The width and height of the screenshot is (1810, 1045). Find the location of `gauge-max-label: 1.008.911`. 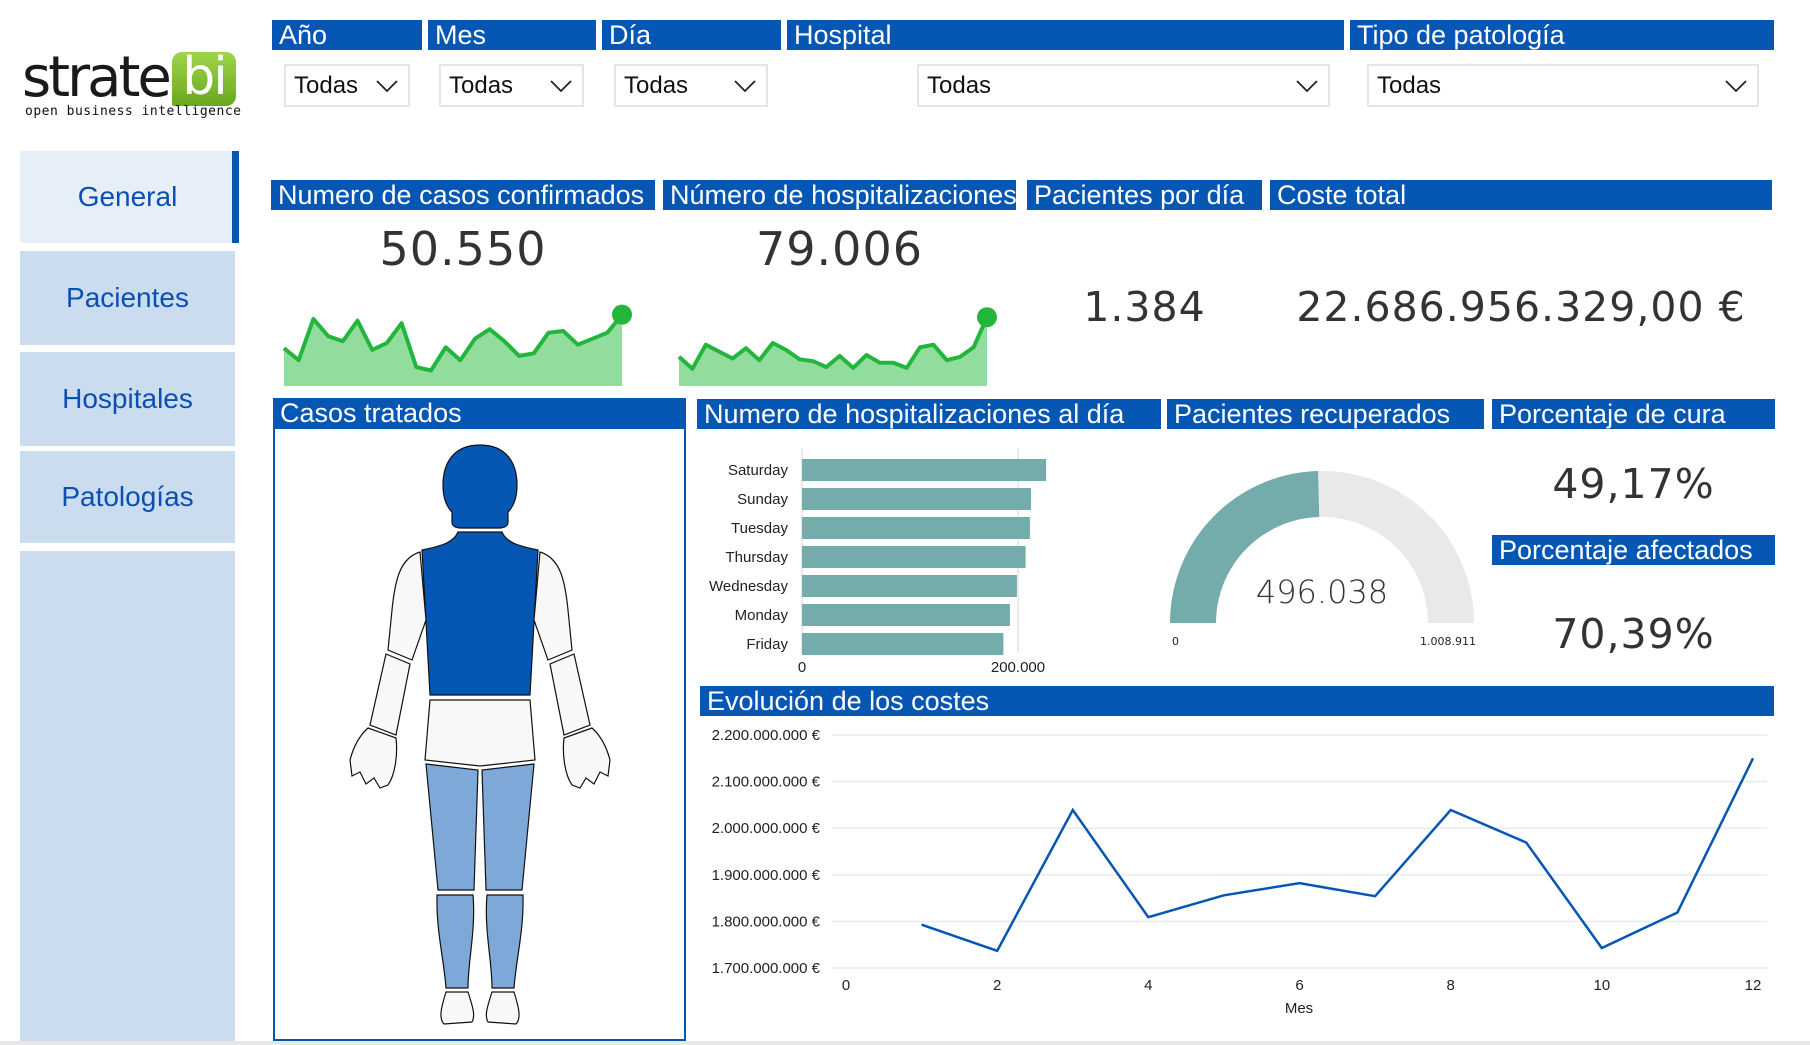

gauge-max-label: 1.008.911 is located at coordinates (1448, 641).